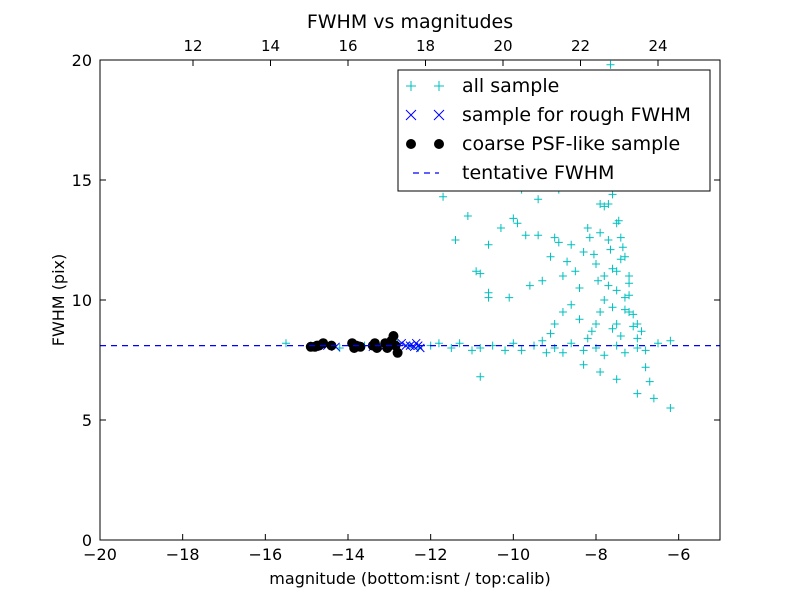 The width and height of the screenshot is (800, 600). What do you see at coordinates (513, 554) in the screenshot?
I see `x-tick-label: −10` at bounding box center [513, 554].